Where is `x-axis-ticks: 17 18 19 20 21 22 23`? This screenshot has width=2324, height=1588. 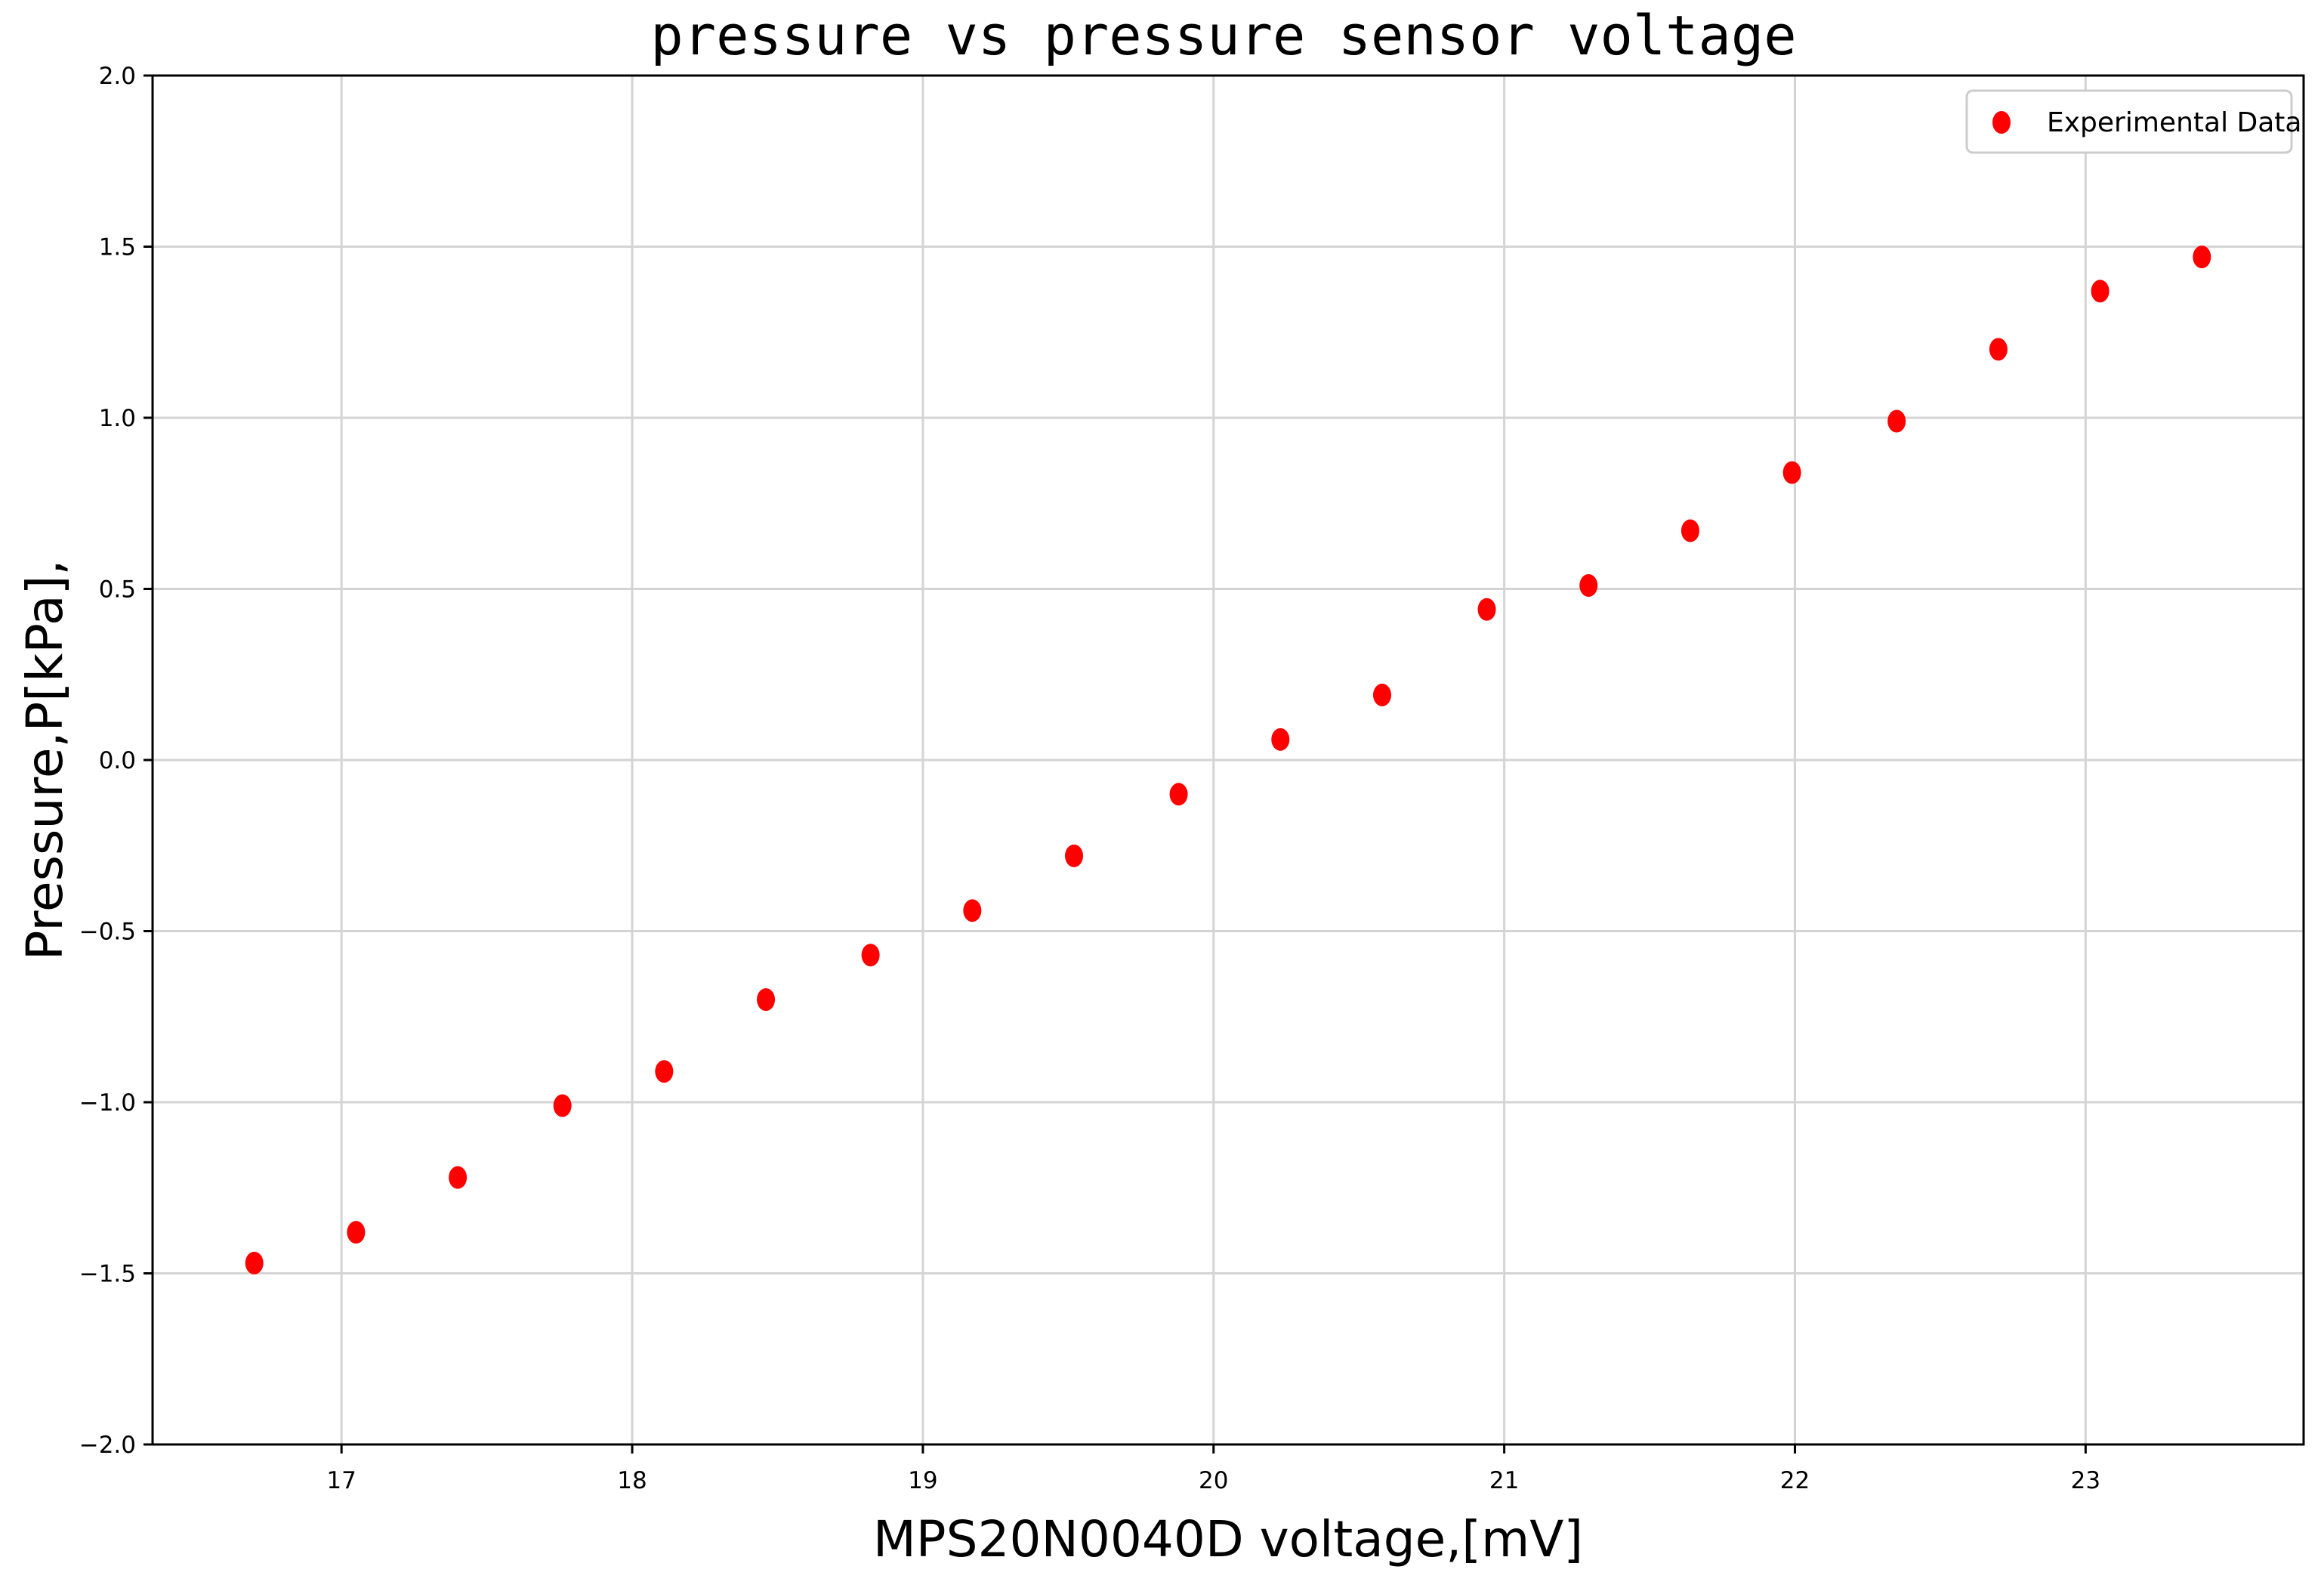 x-axis-ticks: 17 18 19 20 21 22 23 is located at coordinates (1213, 1469).